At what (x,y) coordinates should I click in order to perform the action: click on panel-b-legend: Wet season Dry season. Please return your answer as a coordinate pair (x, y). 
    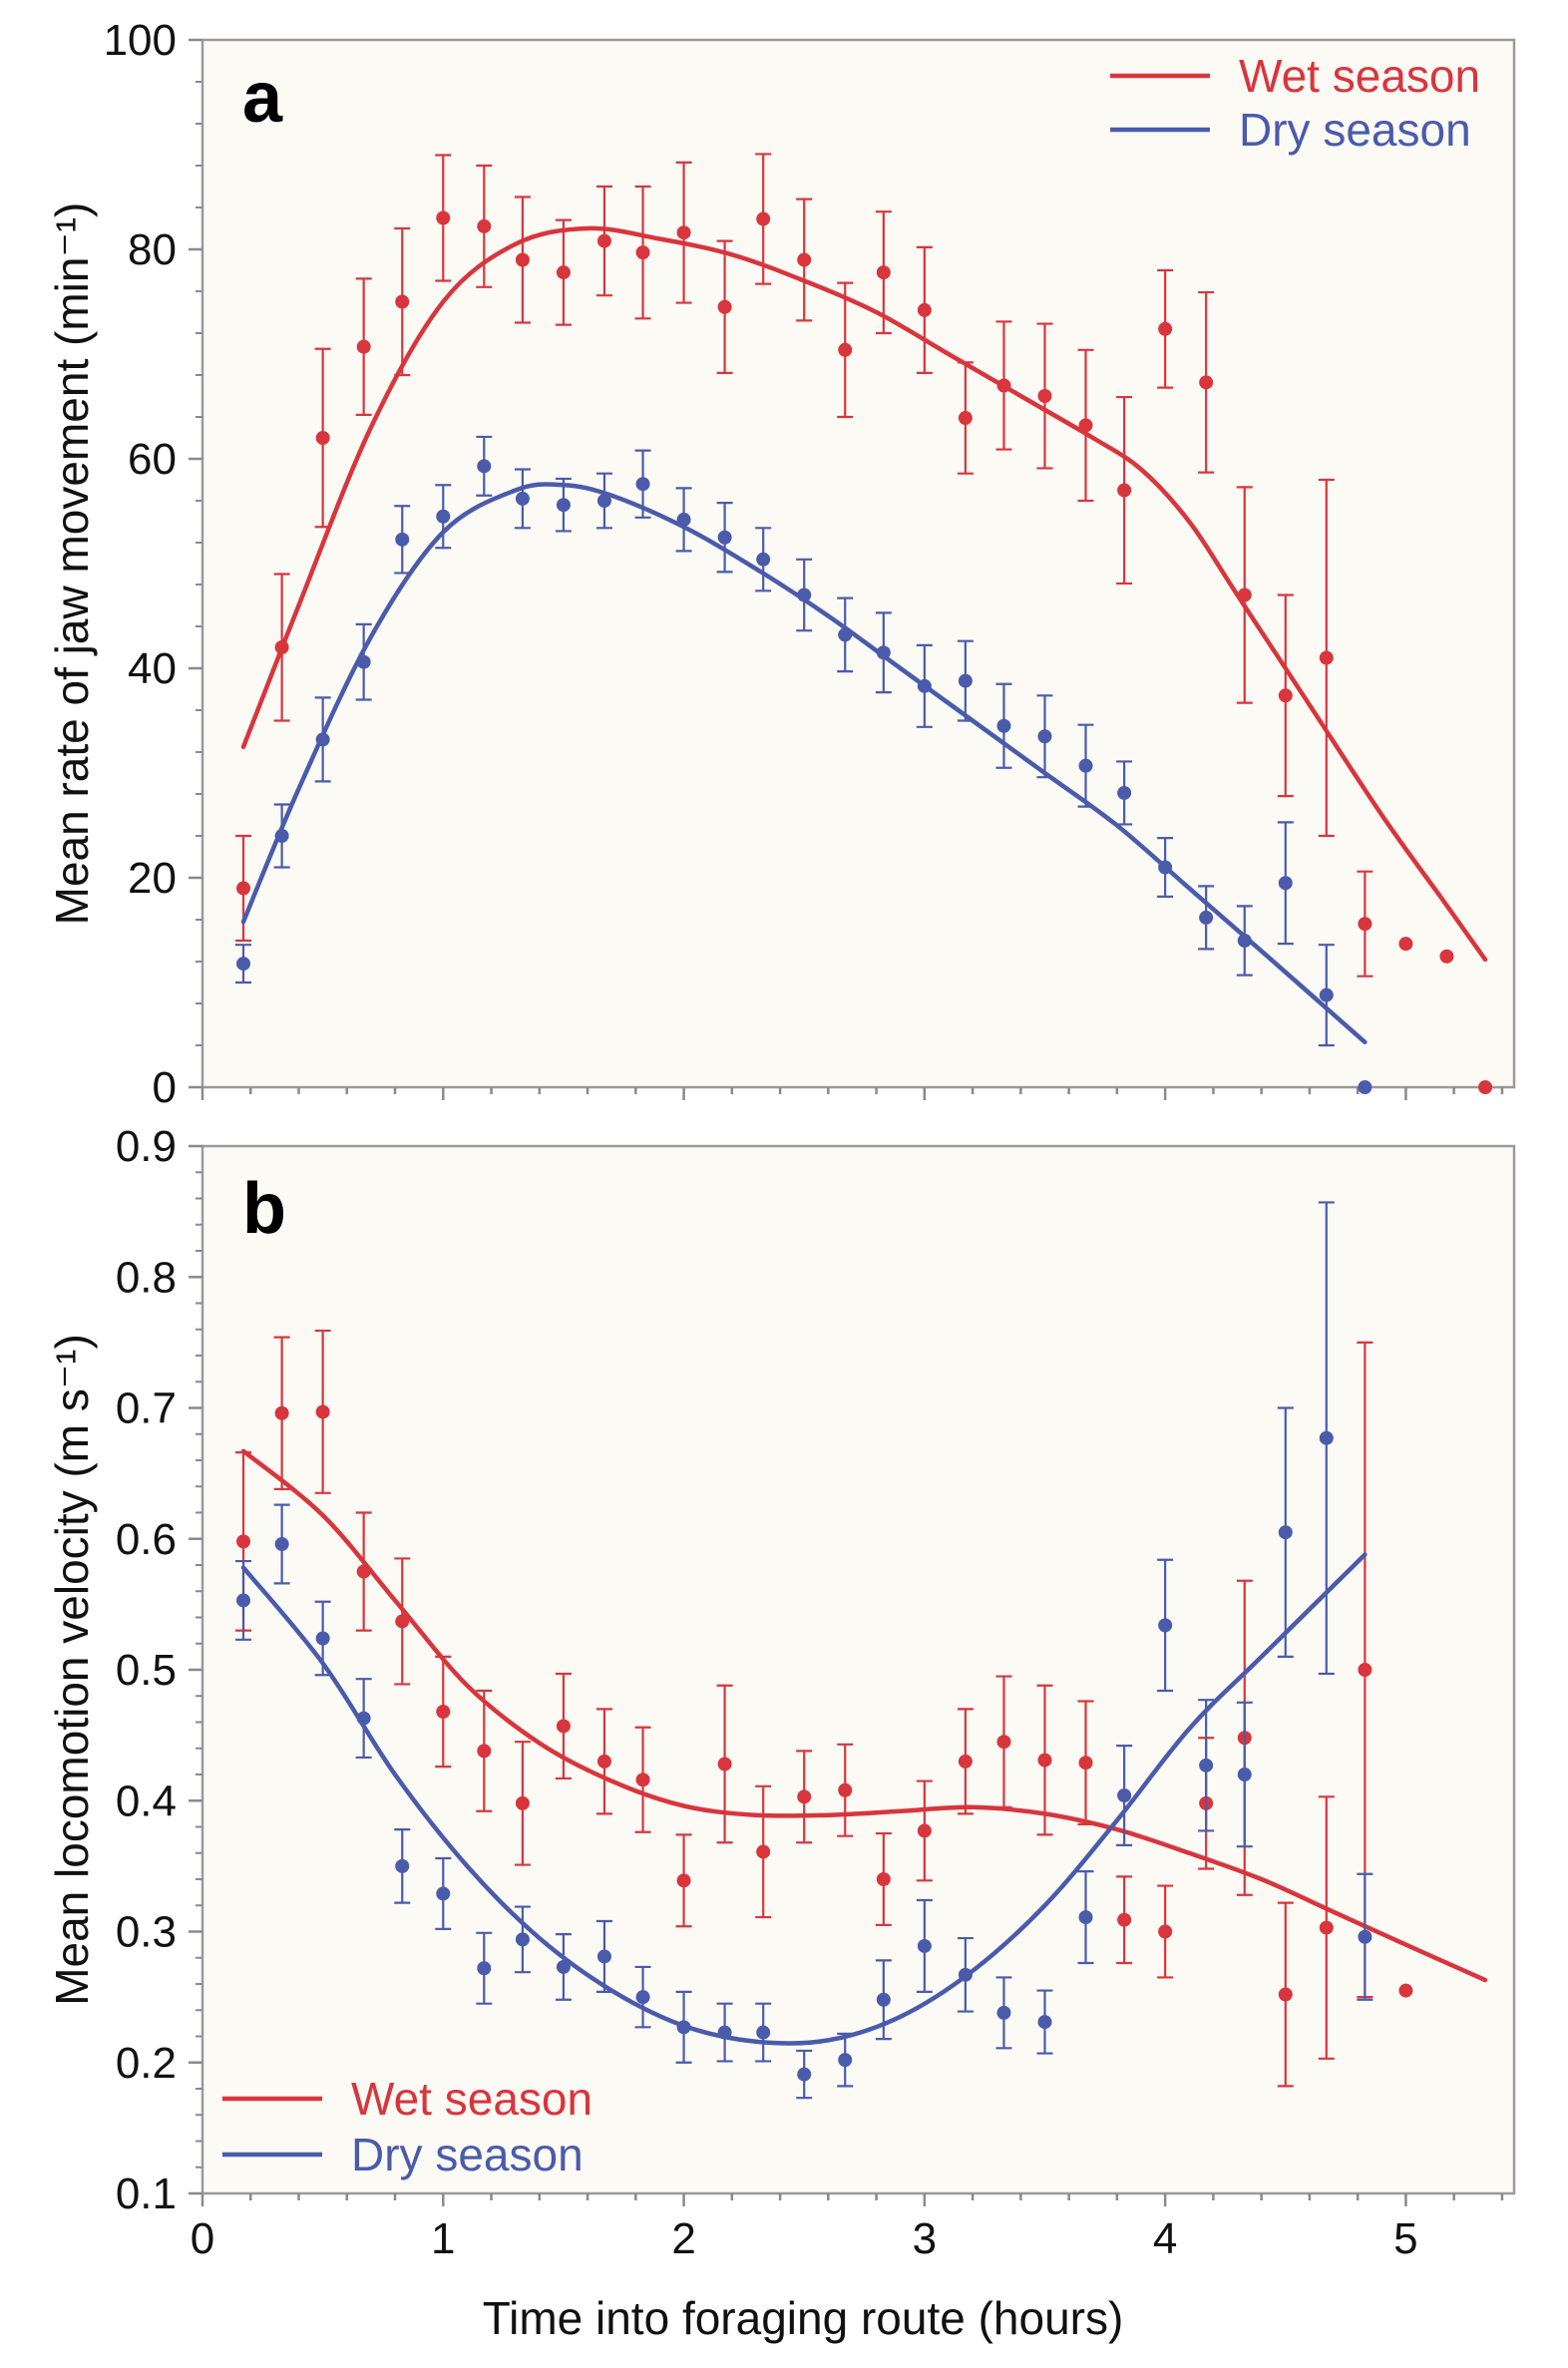
    Looking at the image, I should click on (407, 2126).